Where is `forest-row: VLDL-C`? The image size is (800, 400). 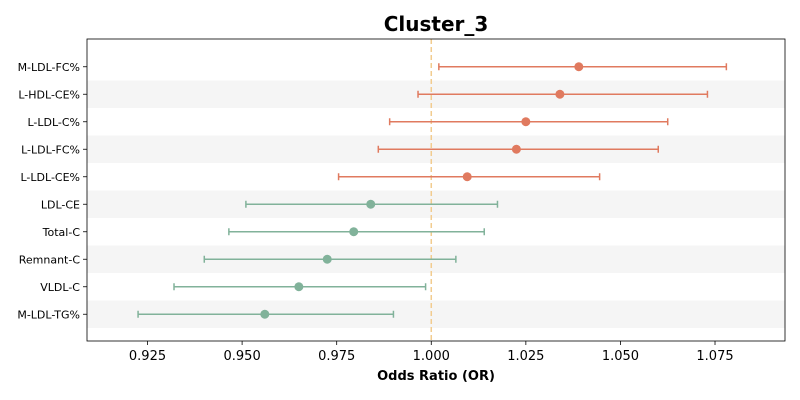 forest-row: VLDL-C is located at coordinates (233, 287).